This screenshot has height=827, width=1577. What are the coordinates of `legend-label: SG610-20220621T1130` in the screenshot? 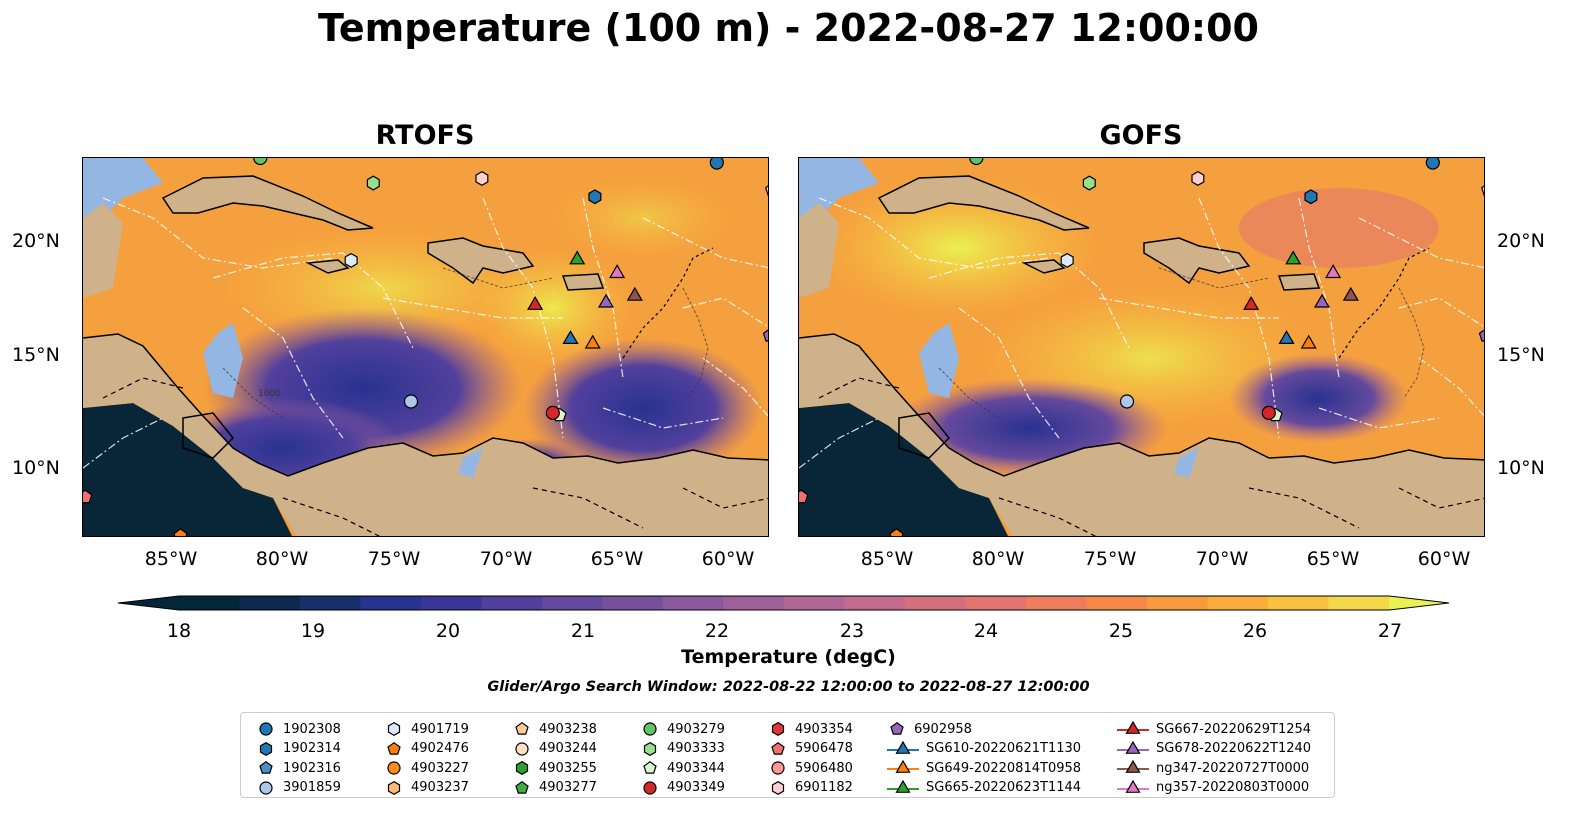 It's located at (1004, 748).